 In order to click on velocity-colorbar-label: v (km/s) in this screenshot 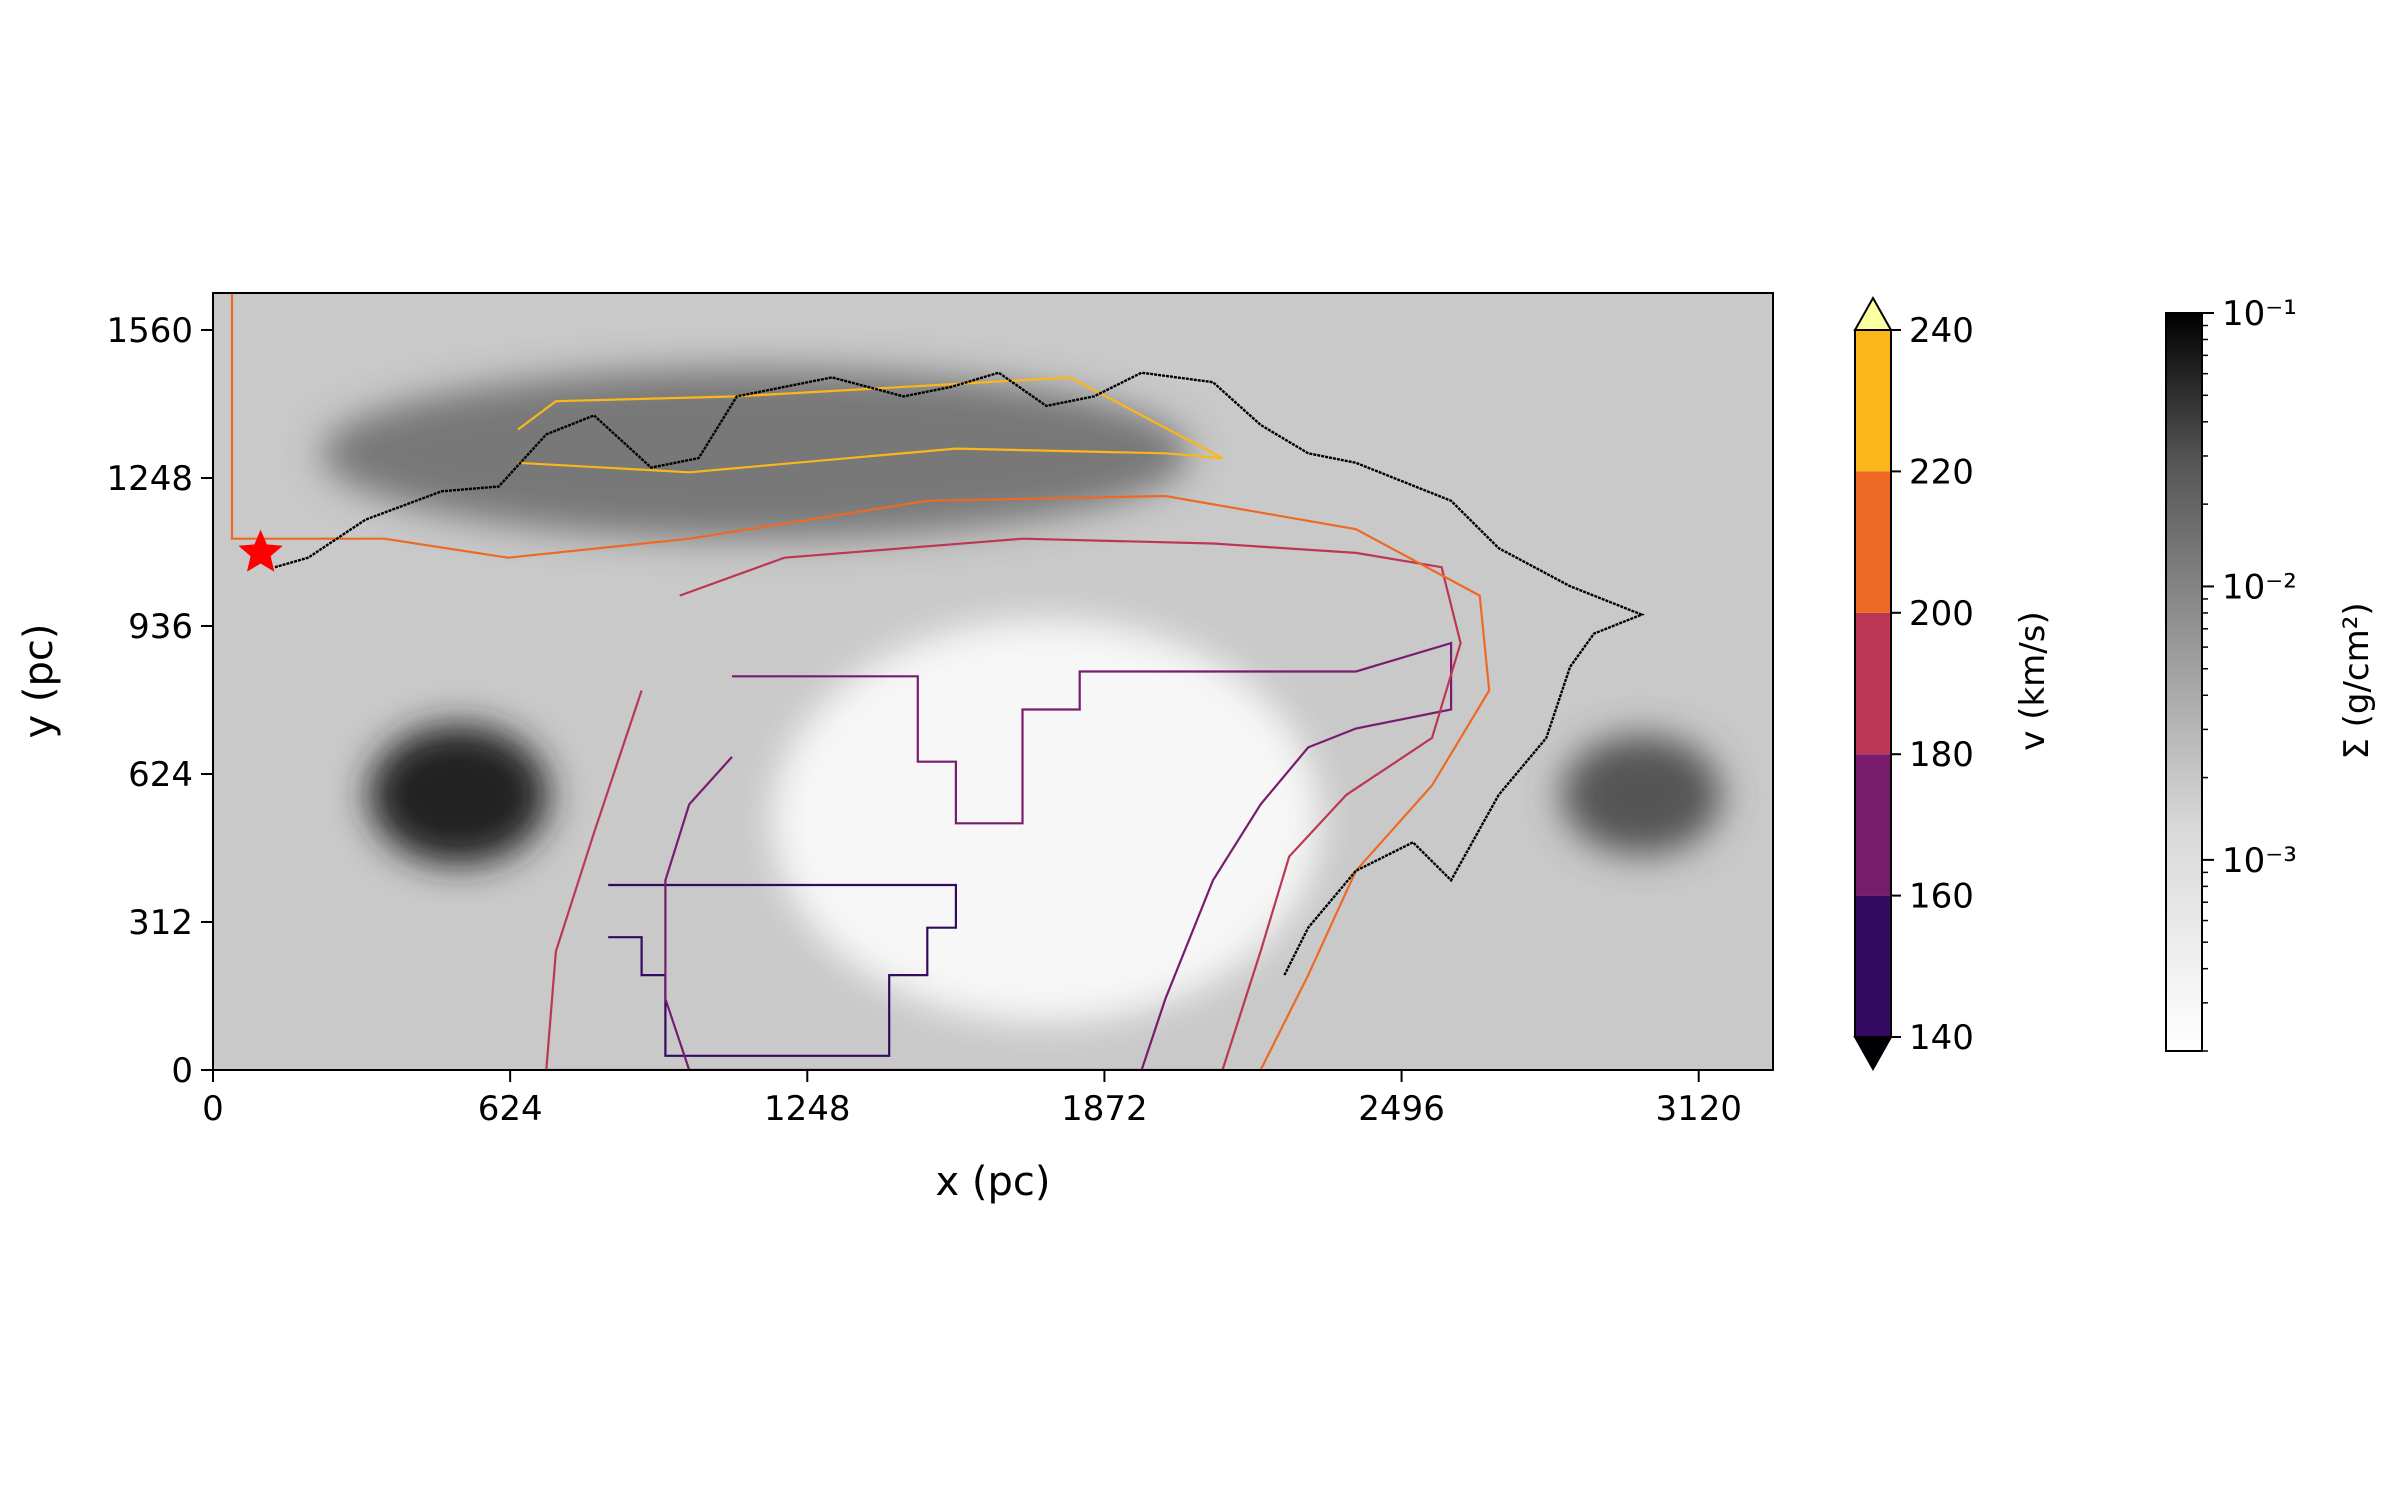, I will do `click(2033, 680)`.